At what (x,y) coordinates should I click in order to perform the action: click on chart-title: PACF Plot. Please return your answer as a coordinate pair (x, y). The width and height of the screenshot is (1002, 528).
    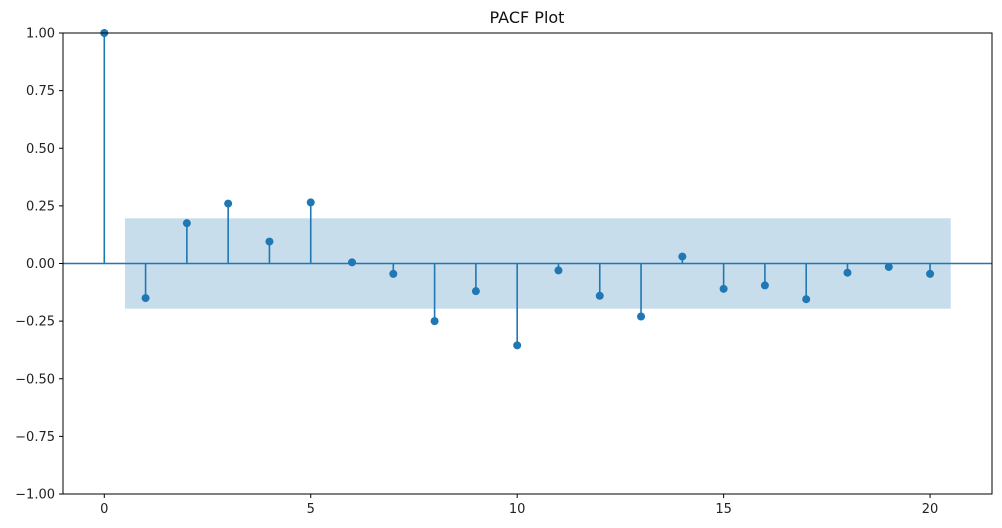
    Looking at the image, I should click on (527, 17).